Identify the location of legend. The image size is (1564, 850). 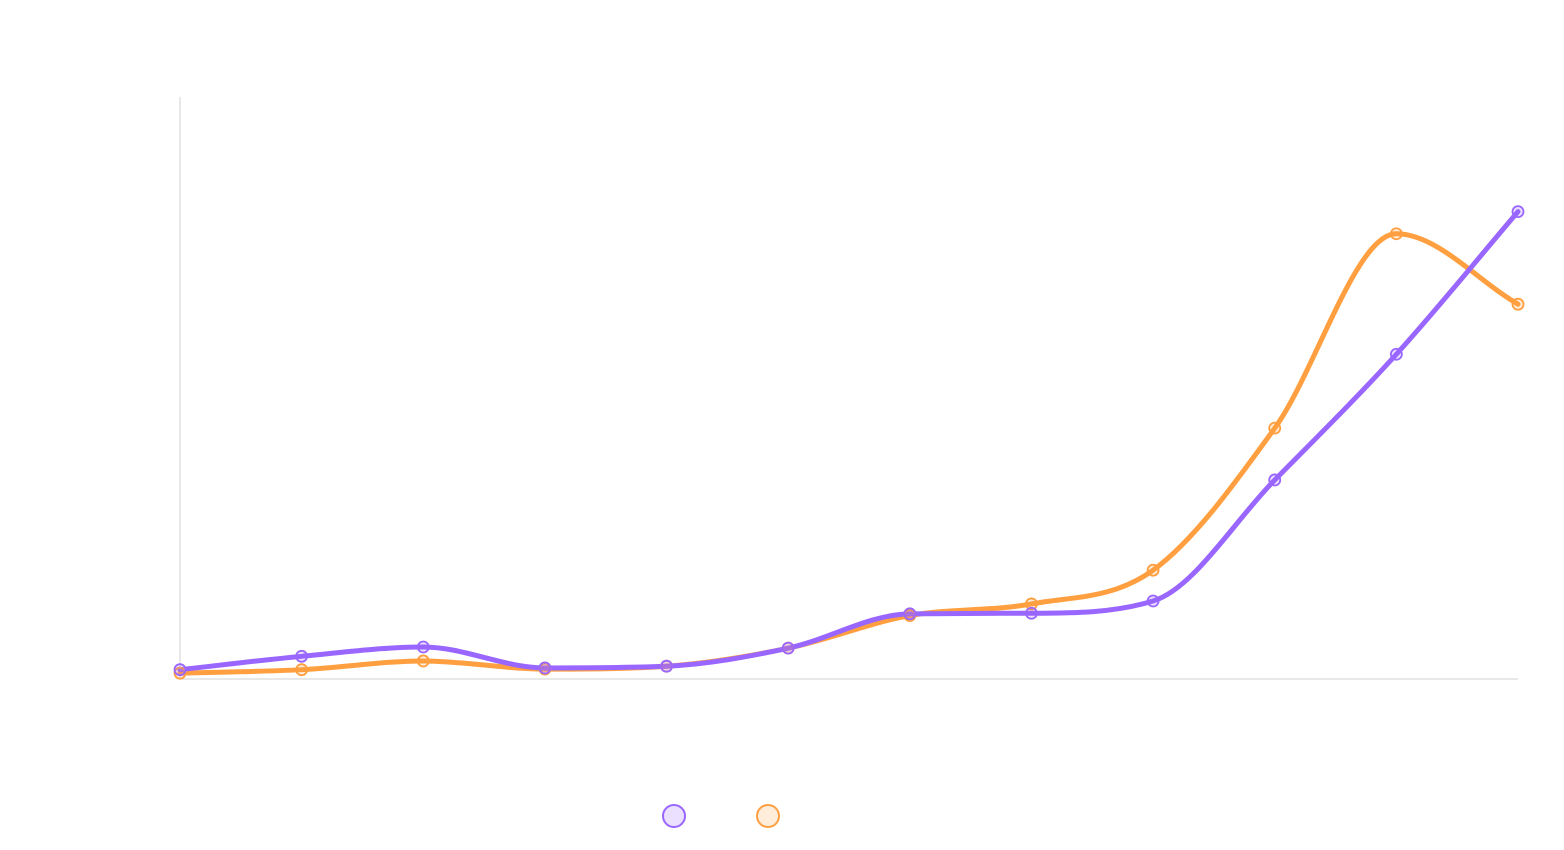
(721, 816).